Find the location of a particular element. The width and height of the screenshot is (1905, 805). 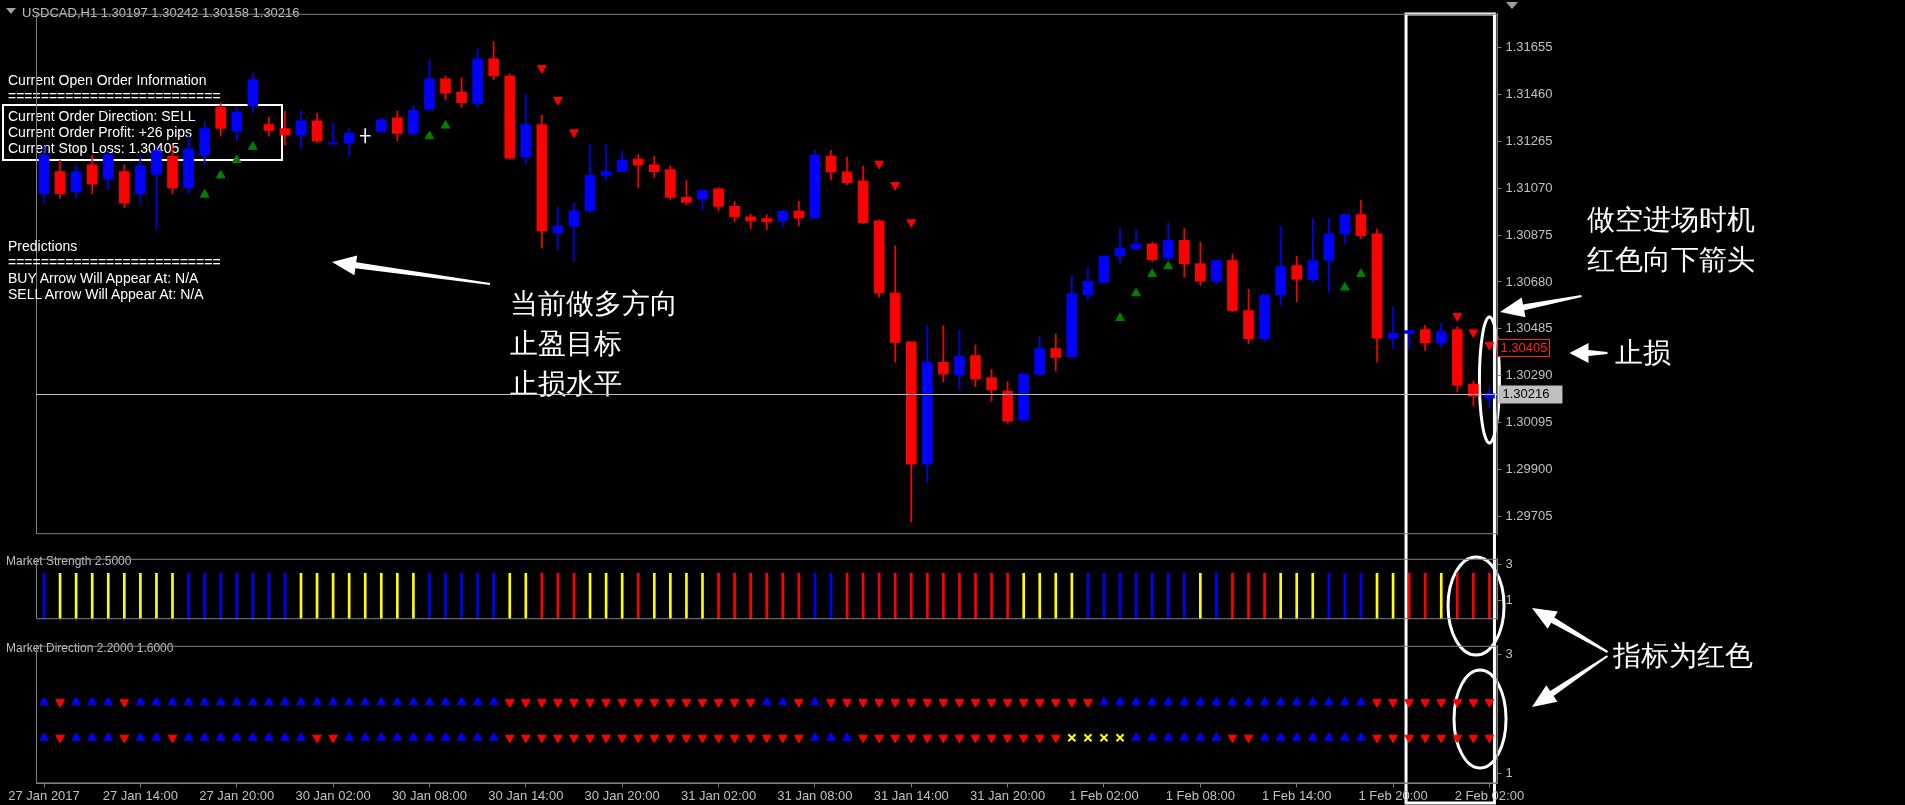

chart-title: Market Direction 2.2000 1.6000 is located at coordinates (90, 648).